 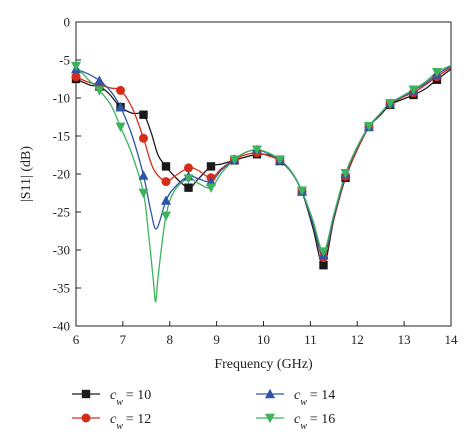 I want to click on x-tick-label: 8, so click(x=170, y=339).